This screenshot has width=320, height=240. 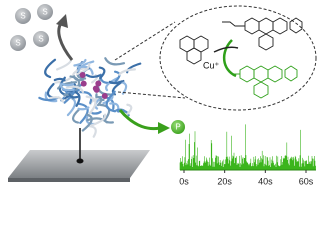 What do you see at coordinates (226, 49) in the screenshot?
I see `catalysis-arrow` at bounding box center [226, 49].